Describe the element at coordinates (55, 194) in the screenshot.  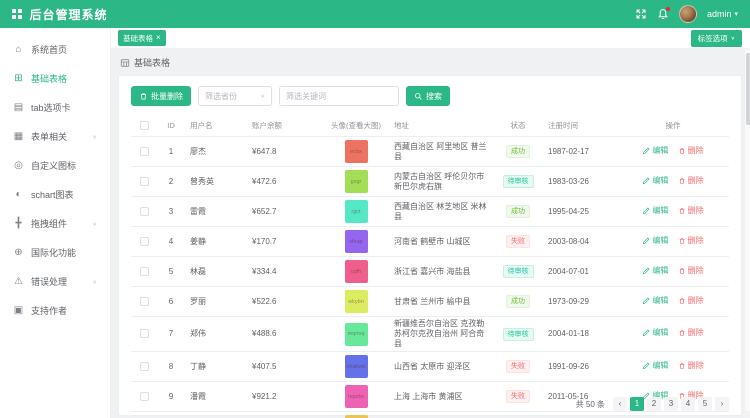
I see `sidebar-item: ◐ schart图表` at that location.